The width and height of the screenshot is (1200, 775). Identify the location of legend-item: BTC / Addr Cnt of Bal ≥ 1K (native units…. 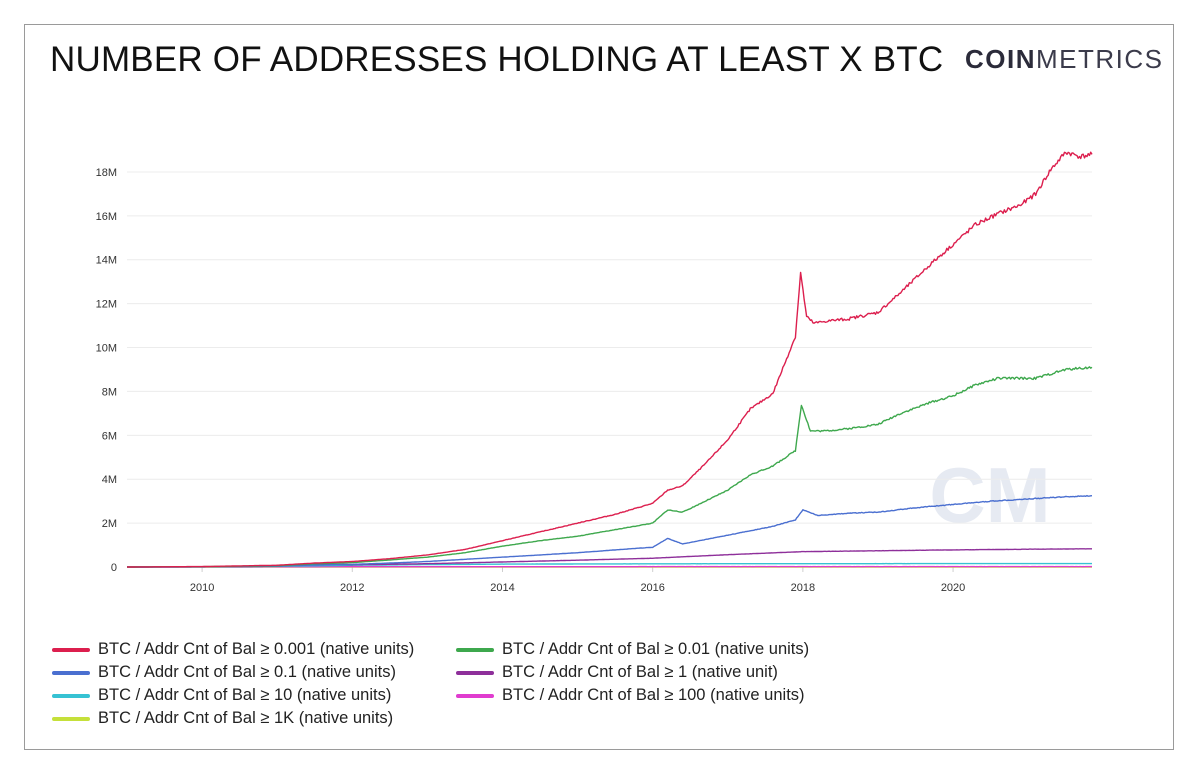
(222, 718).